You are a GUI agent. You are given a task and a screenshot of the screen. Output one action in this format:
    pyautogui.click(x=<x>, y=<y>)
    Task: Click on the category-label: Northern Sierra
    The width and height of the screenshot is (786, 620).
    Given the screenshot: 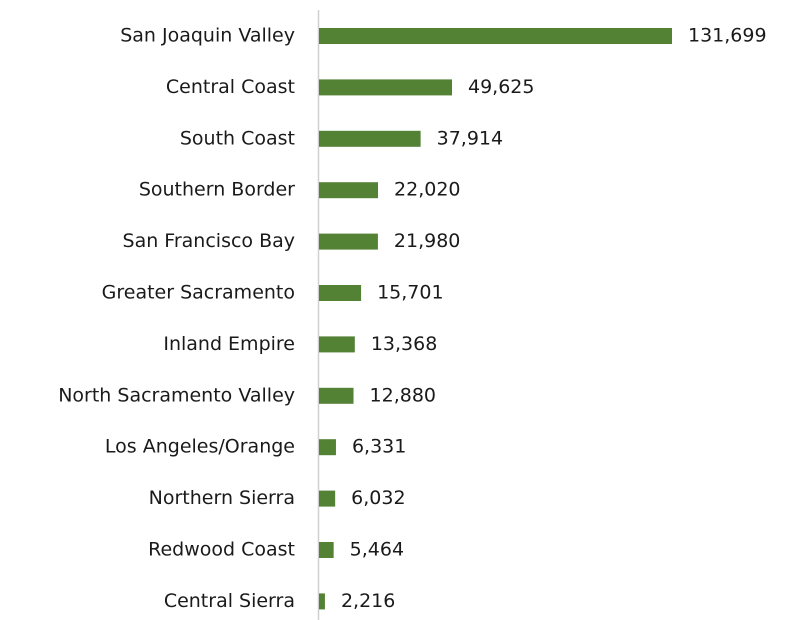 What is the action you would take?
    pyautogui.click(x=222, y=498)
    